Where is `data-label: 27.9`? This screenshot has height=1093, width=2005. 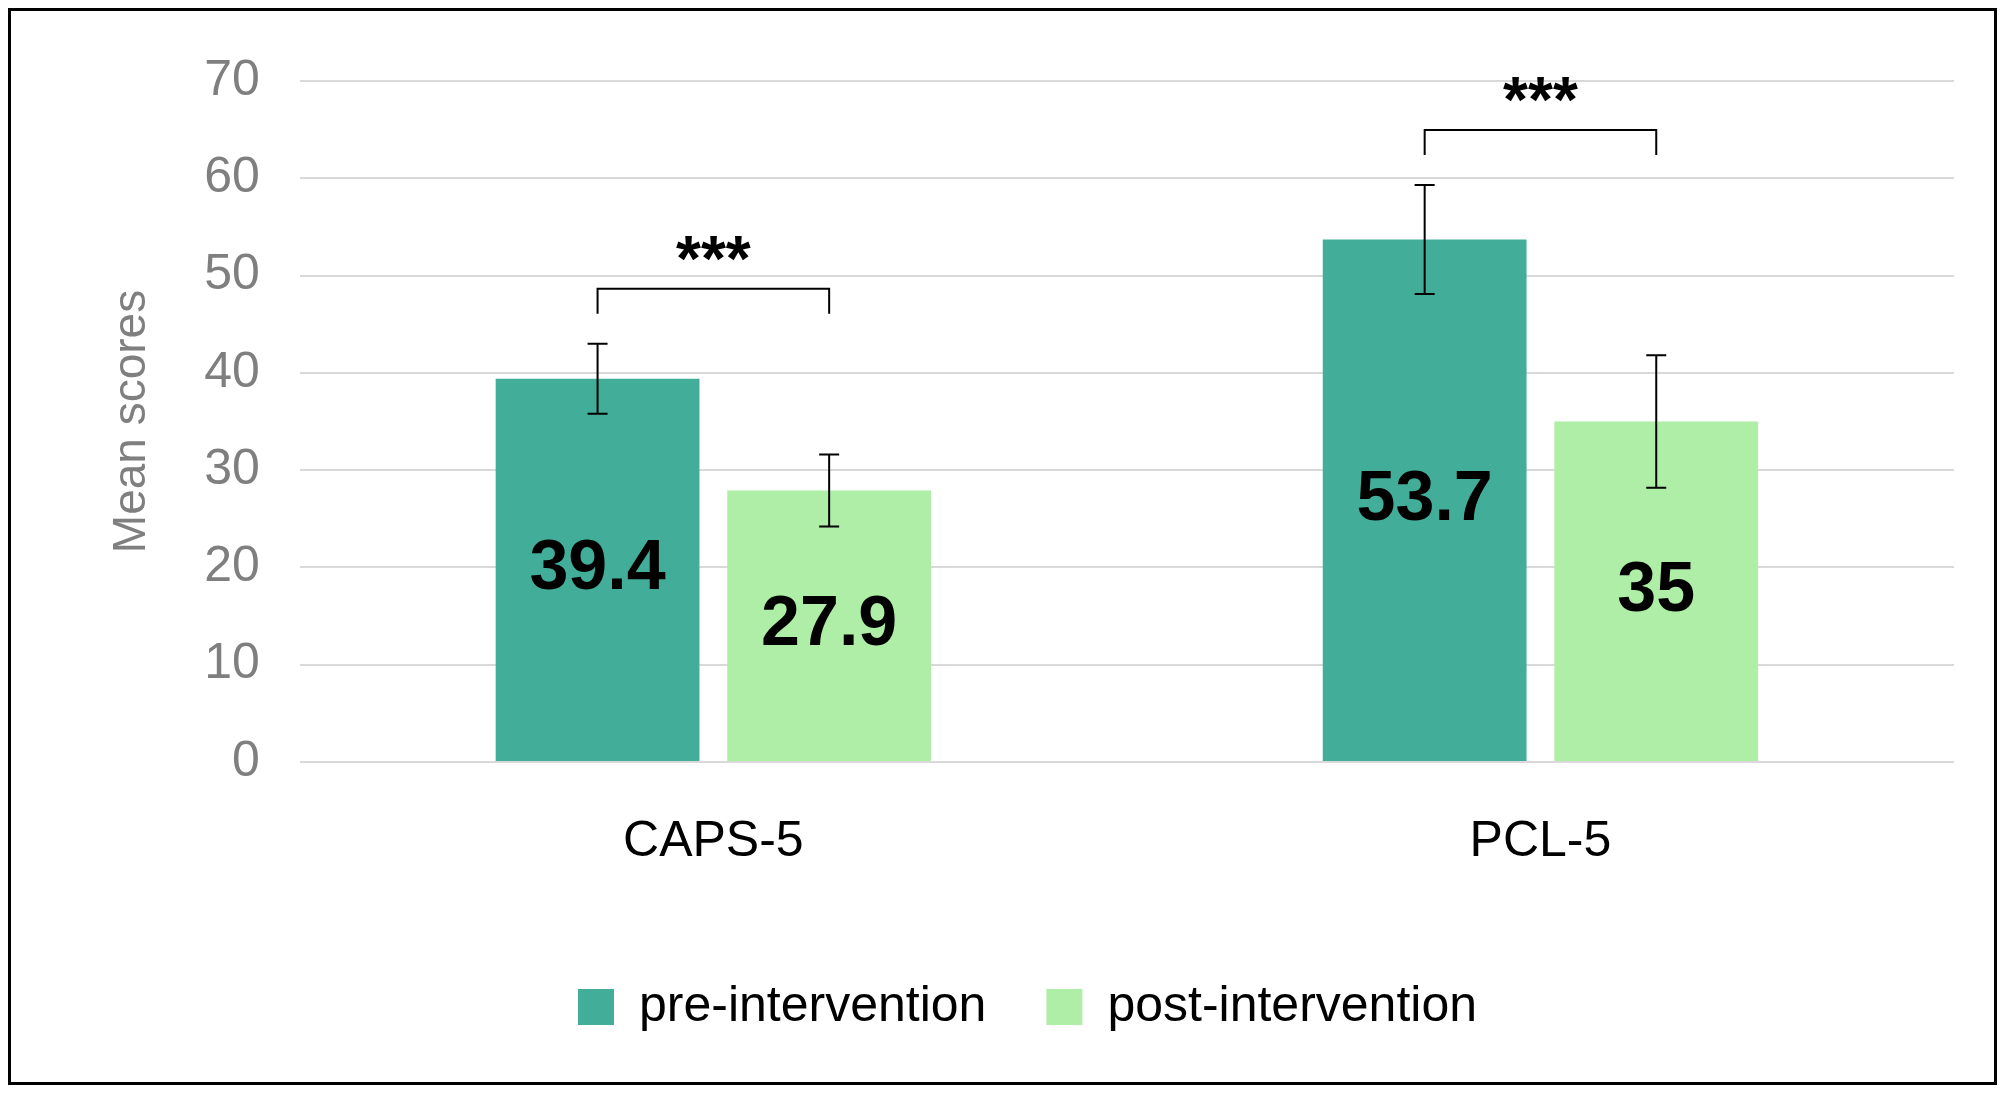 data-label: 27.9 is located at coordinates (829, 621).